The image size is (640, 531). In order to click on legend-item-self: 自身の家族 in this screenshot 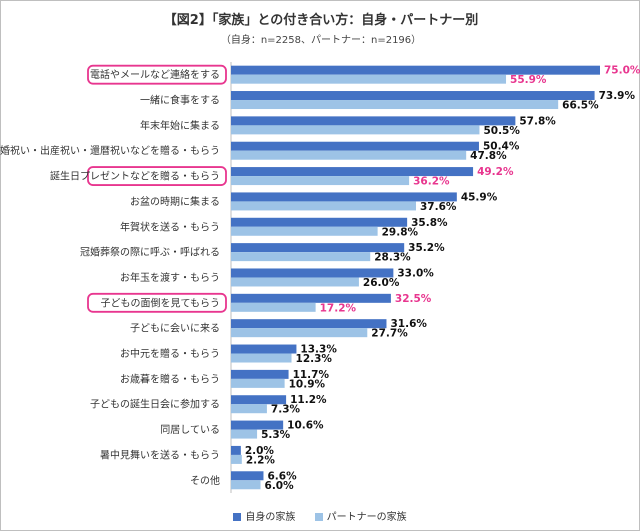, I will do `click(264, 515)`.